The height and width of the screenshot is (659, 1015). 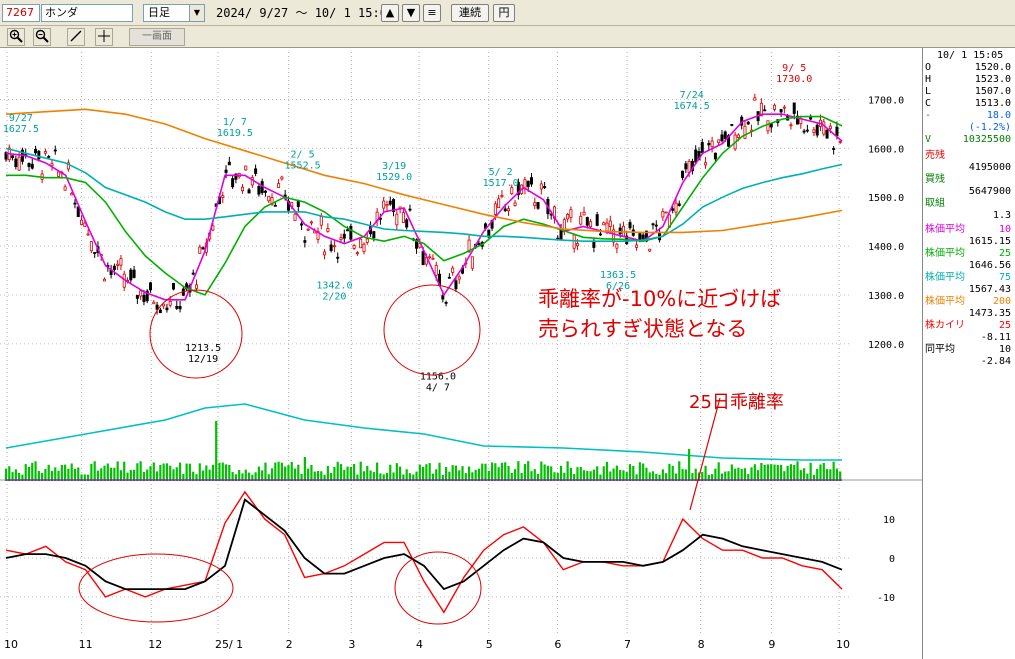 What do you see at coordinates (196, 13) in the screenshot?
I see `chevron-down-icon: ▼` at bounding box center [196, 13].